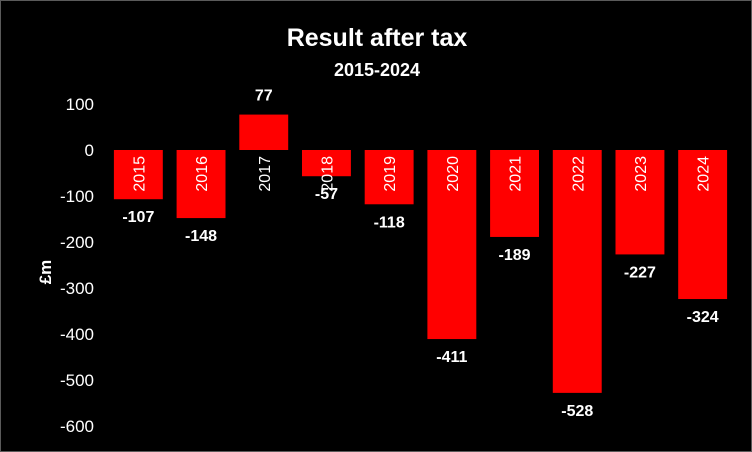 Image resolution: width=752 pixels, height=452 pixels. I want to click on data-label: -324, so click(703, 317).